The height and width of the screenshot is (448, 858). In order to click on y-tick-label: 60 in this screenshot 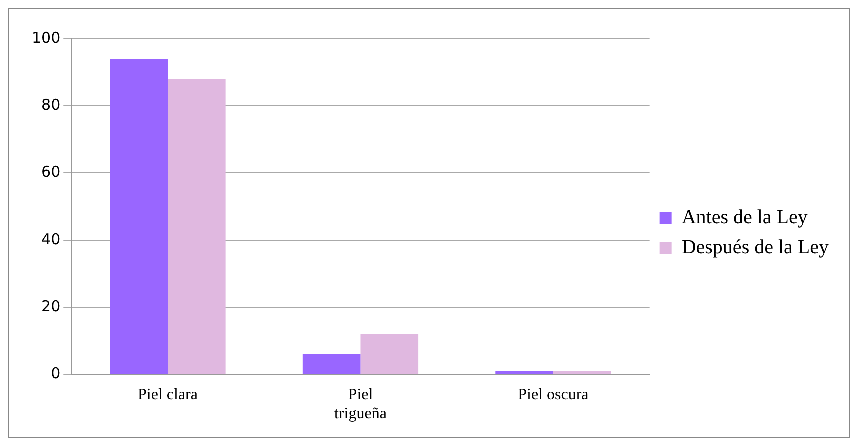, I will do `click(51, 172)`.